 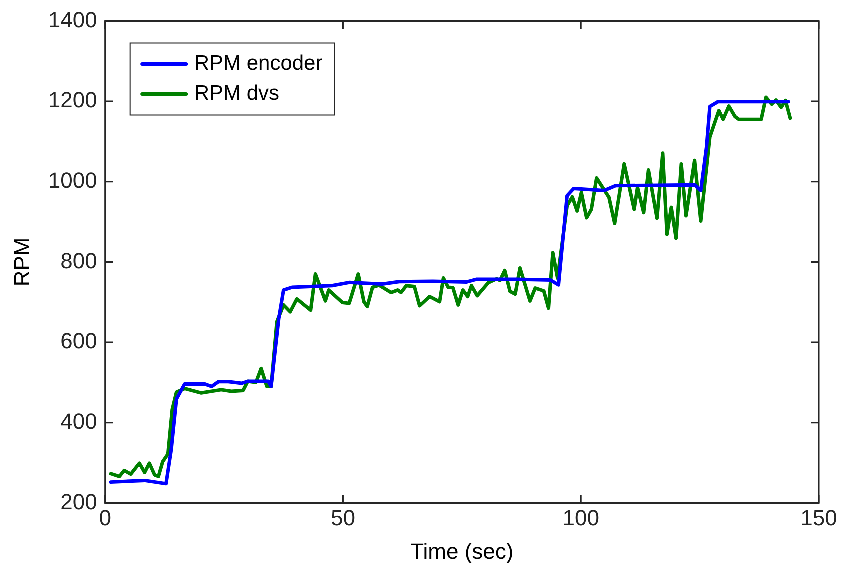 What do you see at coordinates (79, 341) in the screenshot?
I see `y-tick-label: 600` at bounding box center [79, 341].